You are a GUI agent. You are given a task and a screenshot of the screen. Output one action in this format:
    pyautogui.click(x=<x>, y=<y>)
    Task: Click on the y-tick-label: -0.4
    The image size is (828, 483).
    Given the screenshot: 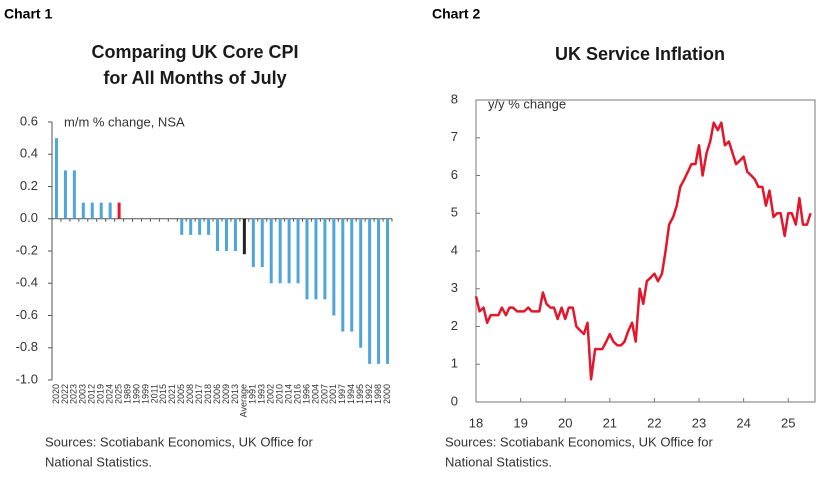 What is the action you would take?
    pyautogui.click(x=27, y=282)
    